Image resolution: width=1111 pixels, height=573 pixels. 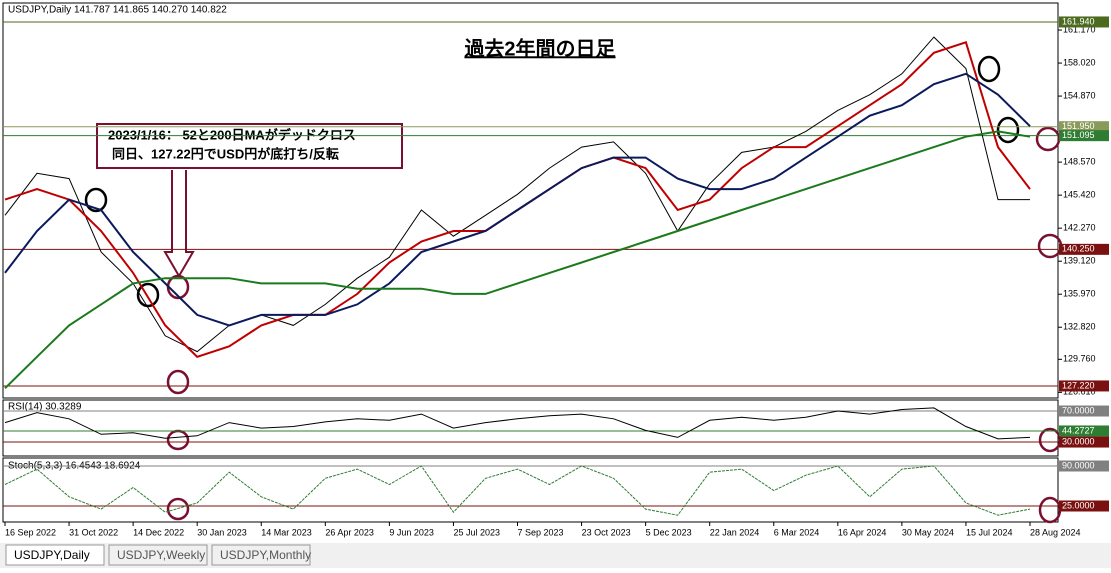 I want to click on y-tick-label: 154.870, so click(x=1079, y=95).